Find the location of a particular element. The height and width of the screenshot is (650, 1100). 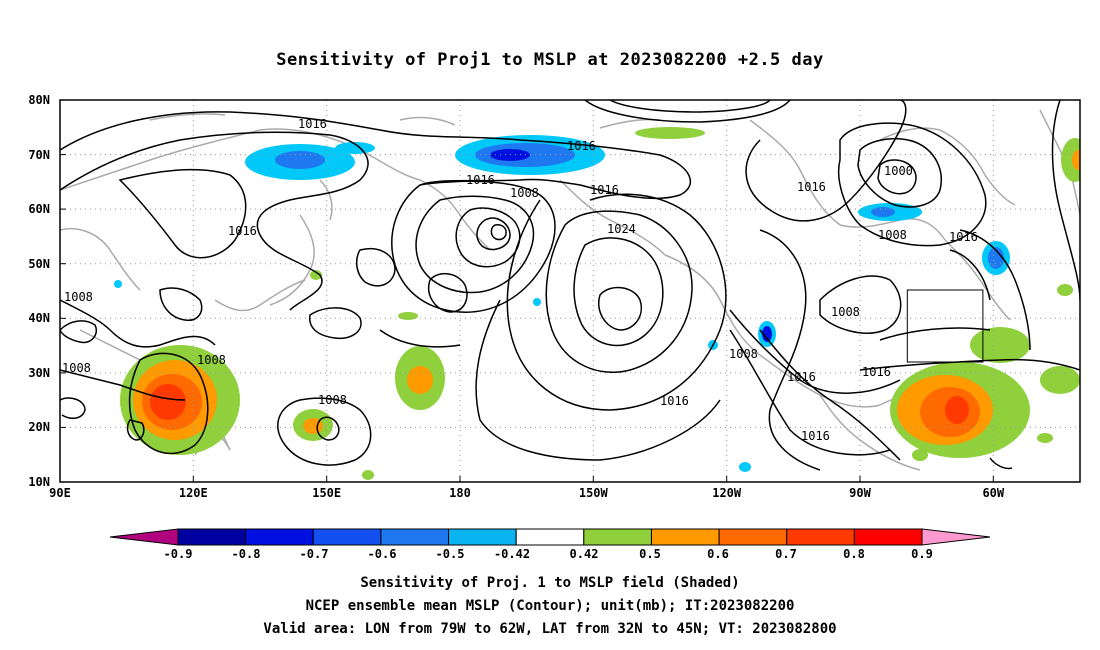

colorbar-label: 0.8 is located at coordinates (854, 554).